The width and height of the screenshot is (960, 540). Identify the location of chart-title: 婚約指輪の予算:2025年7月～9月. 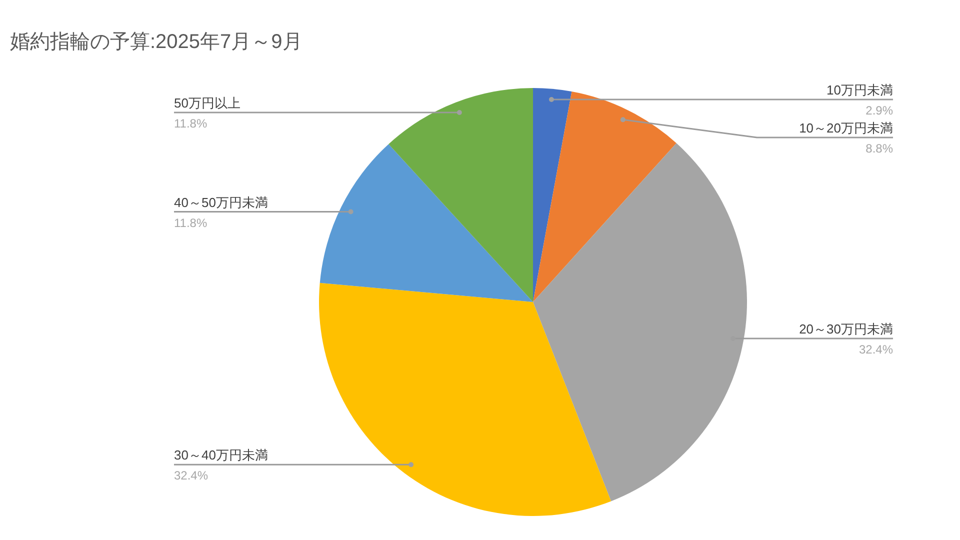
(156, 42).